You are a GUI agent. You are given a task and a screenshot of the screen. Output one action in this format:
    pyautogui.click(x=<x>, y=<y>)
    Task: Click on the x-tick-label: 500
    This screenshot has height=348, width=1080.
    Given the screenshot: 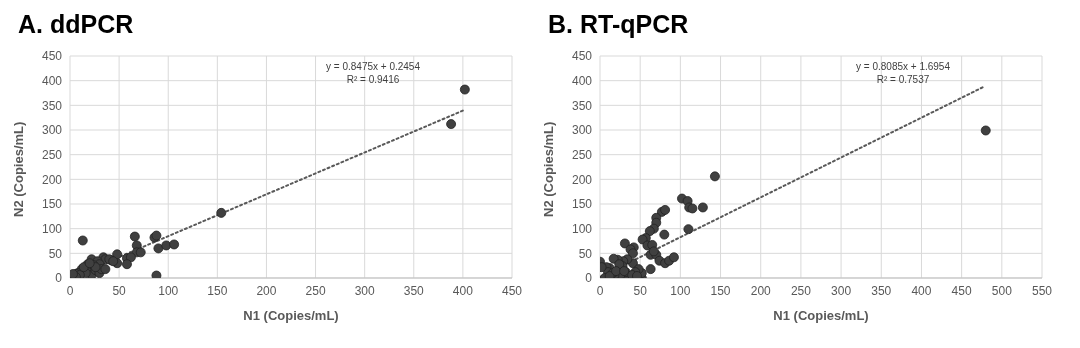 What is the action you would take?
    pyautogui.click(x=1002, y=290)
    